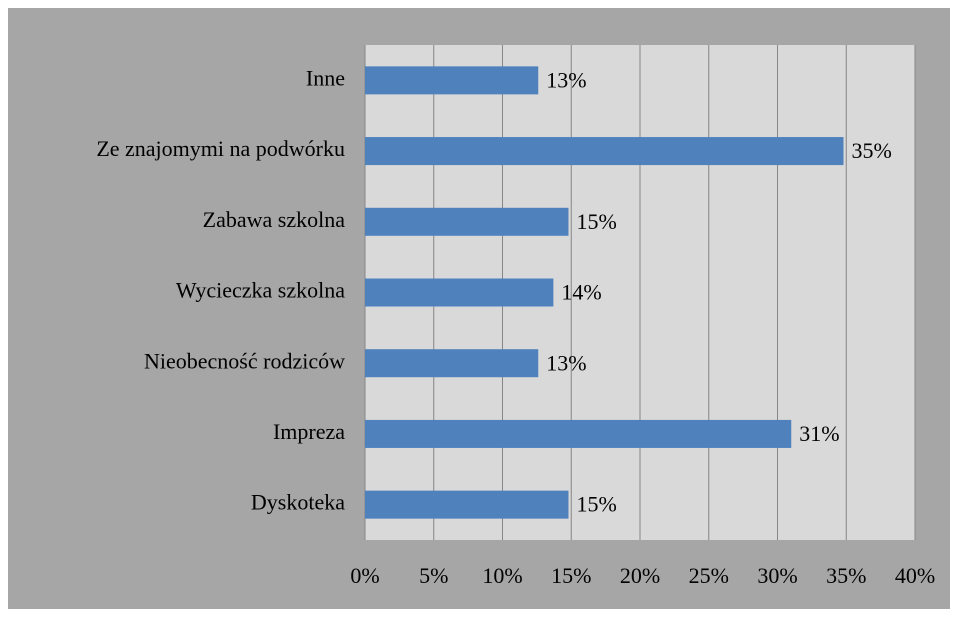 The height and width of the screenshot is (617, 958). Describe the element at coordinates (298, 502) in the screenshot. I see `y-tick-label: Dyskoteka` at that location.